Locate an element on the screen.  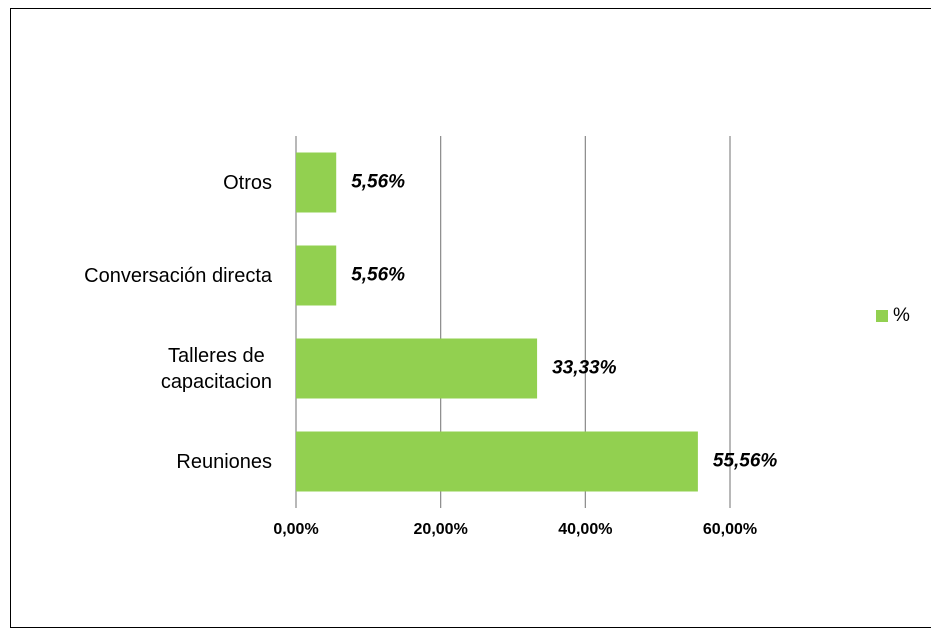
x-tick-label: 0,00% is located at coordinates (295, 529).